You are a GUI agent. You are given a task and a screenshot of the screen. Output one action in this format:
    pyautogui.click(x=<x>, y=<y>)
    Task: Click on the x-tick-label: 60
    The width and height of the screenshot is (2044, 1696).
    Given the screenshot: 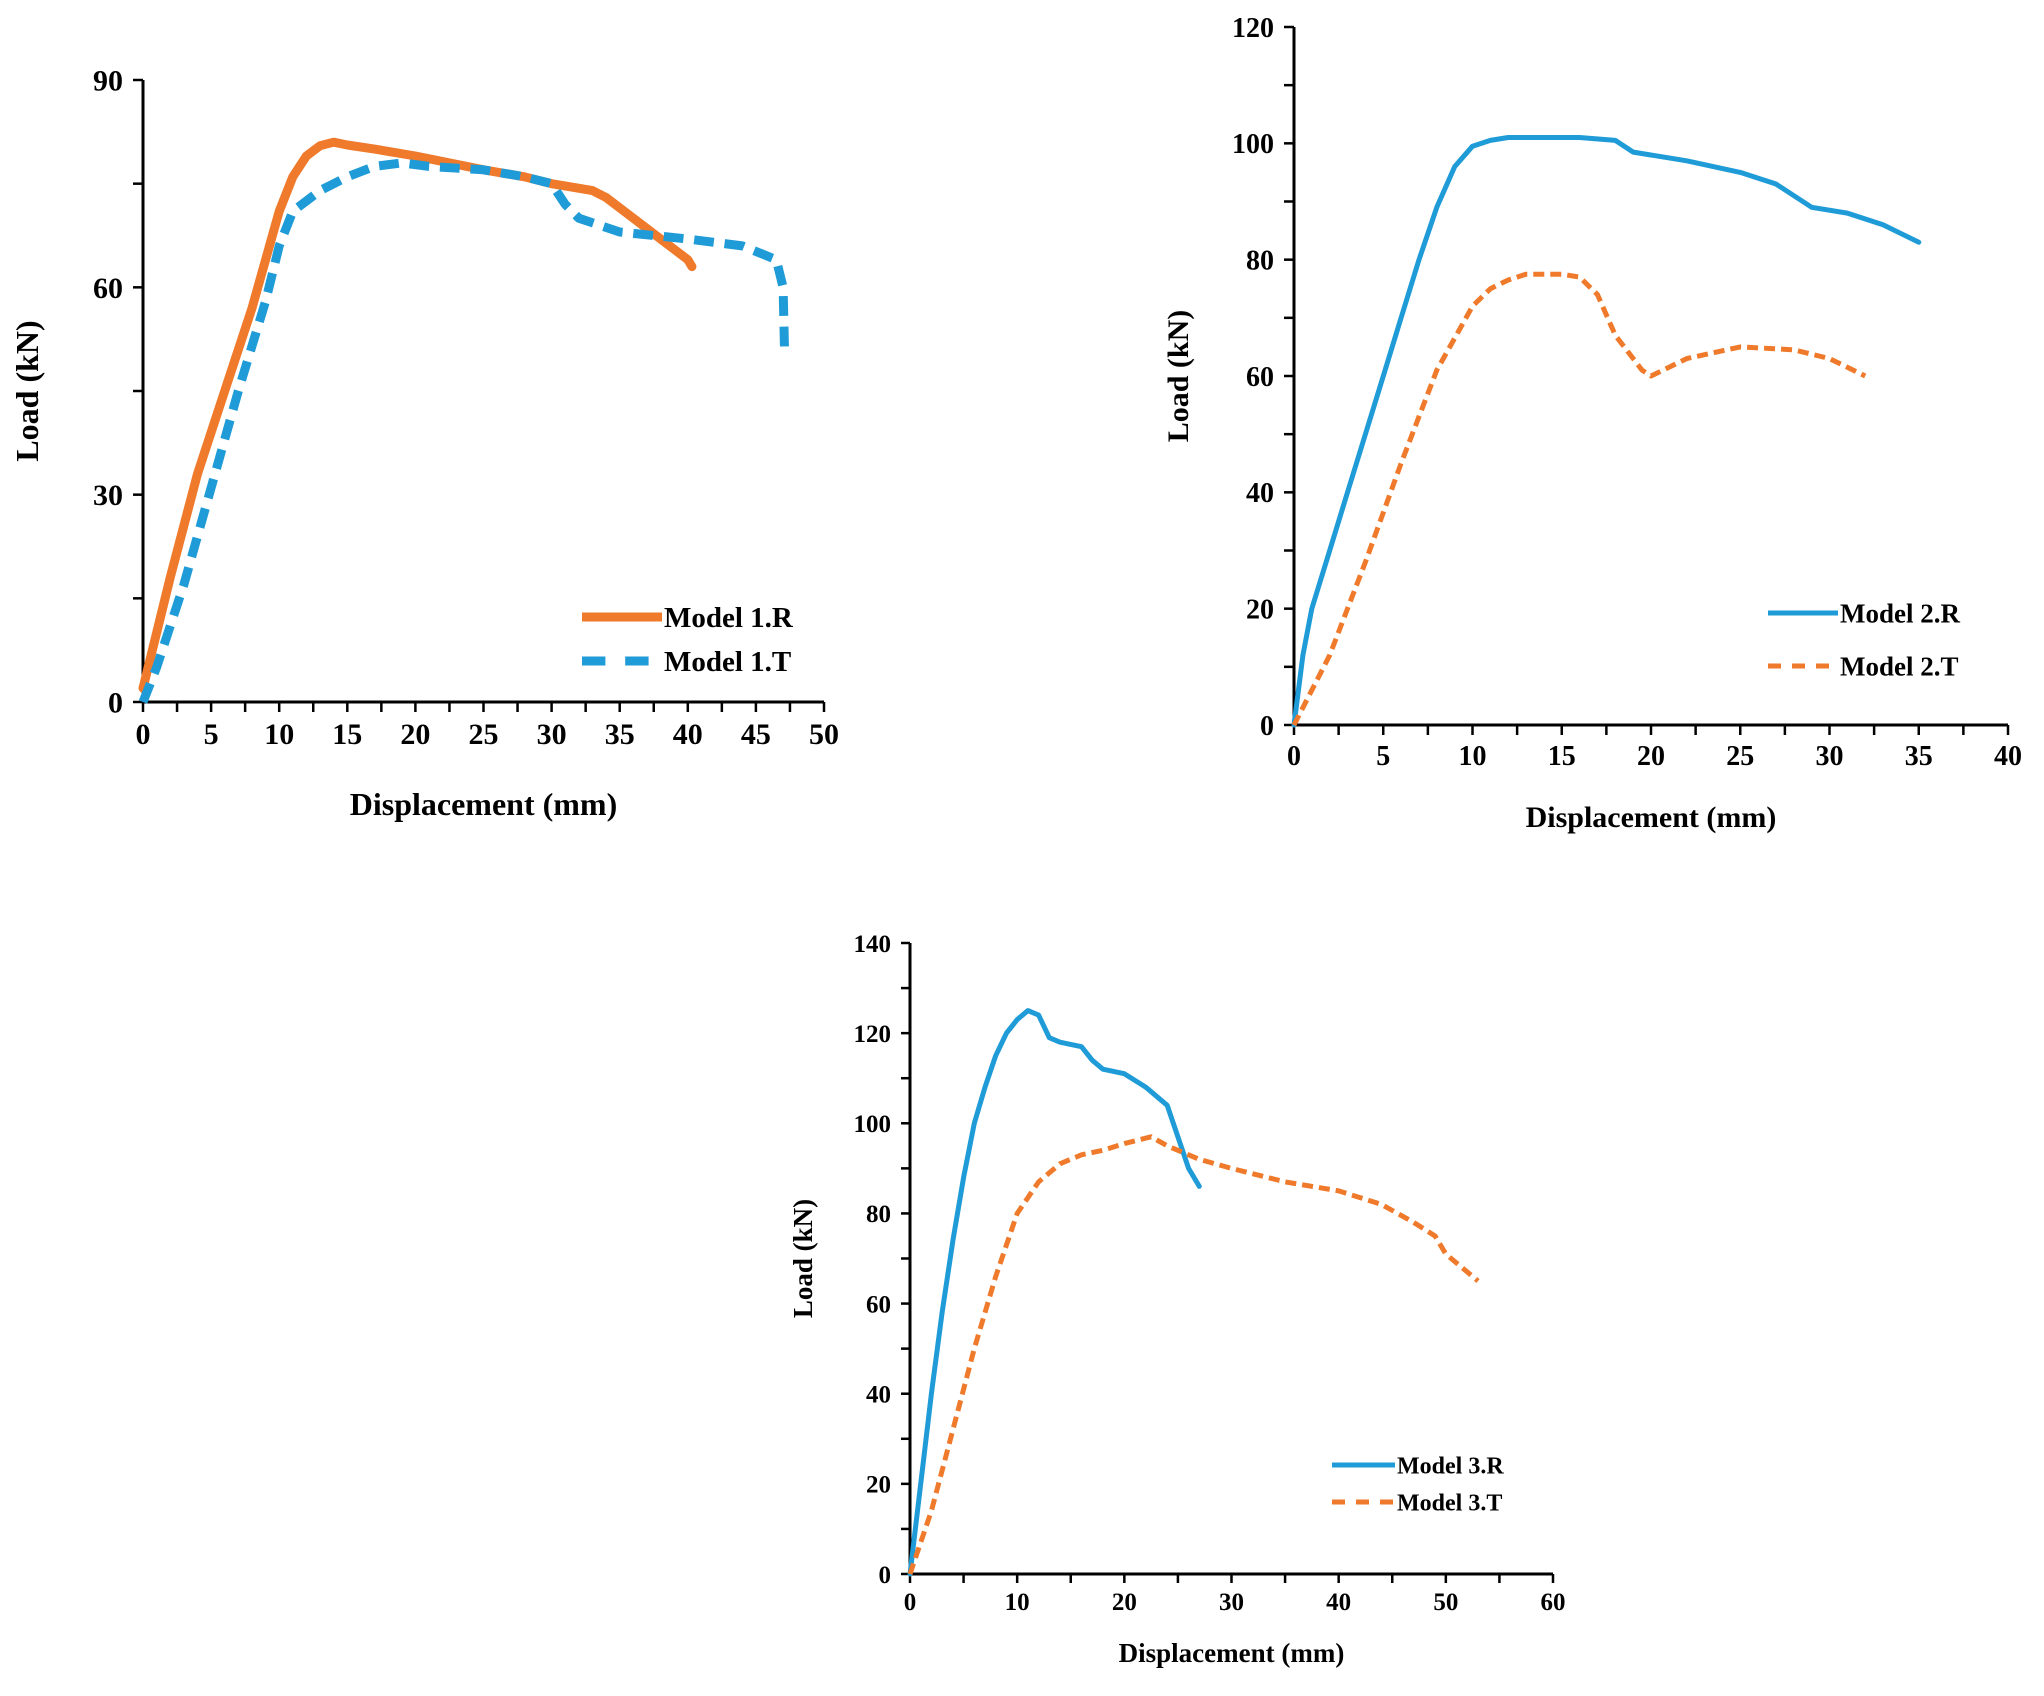 What is the action you would take?
    pyautogui.click(x=1553, y=1602)
    